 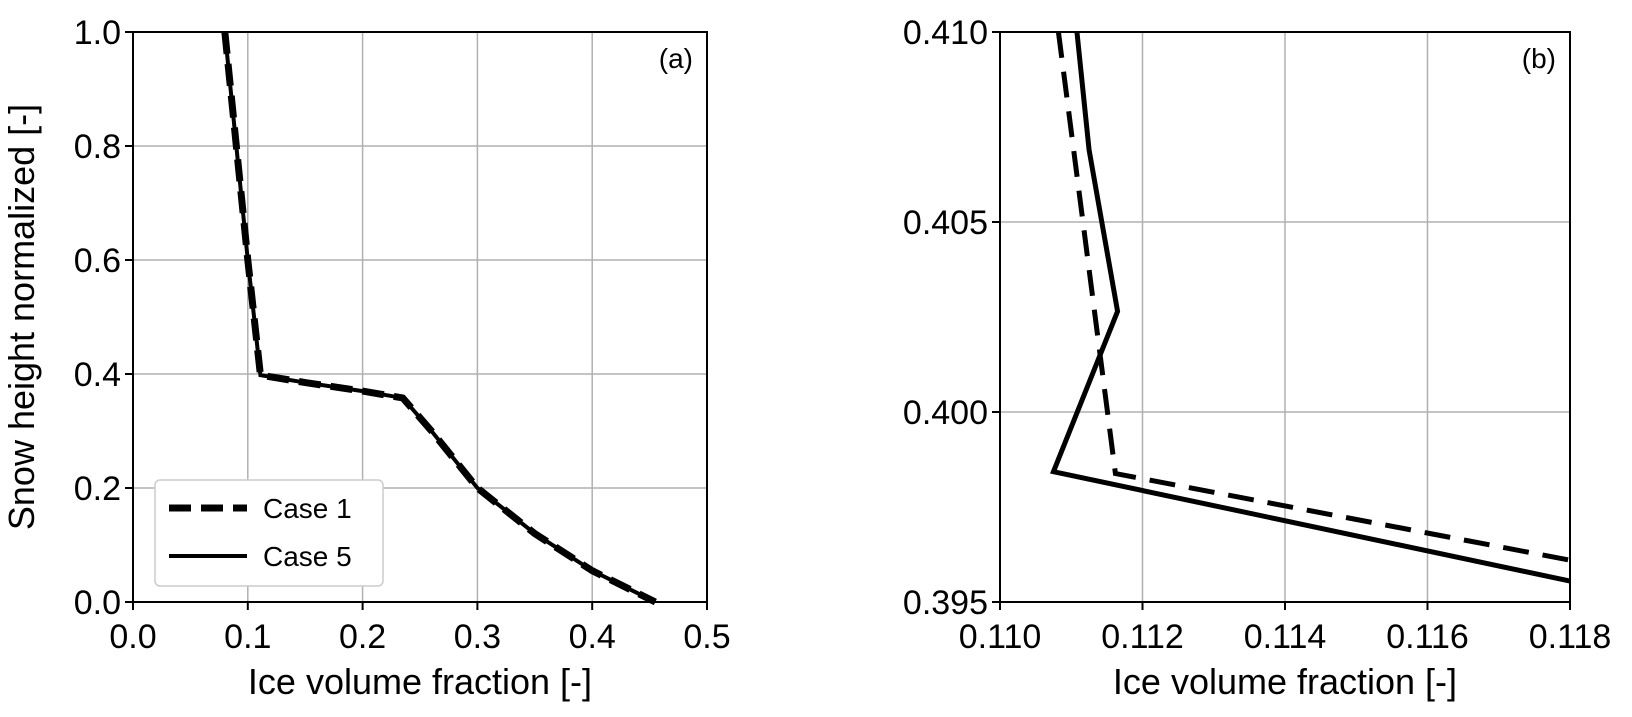 I want to click on x-tick-label: 0.4, so click(x=592, y=637).